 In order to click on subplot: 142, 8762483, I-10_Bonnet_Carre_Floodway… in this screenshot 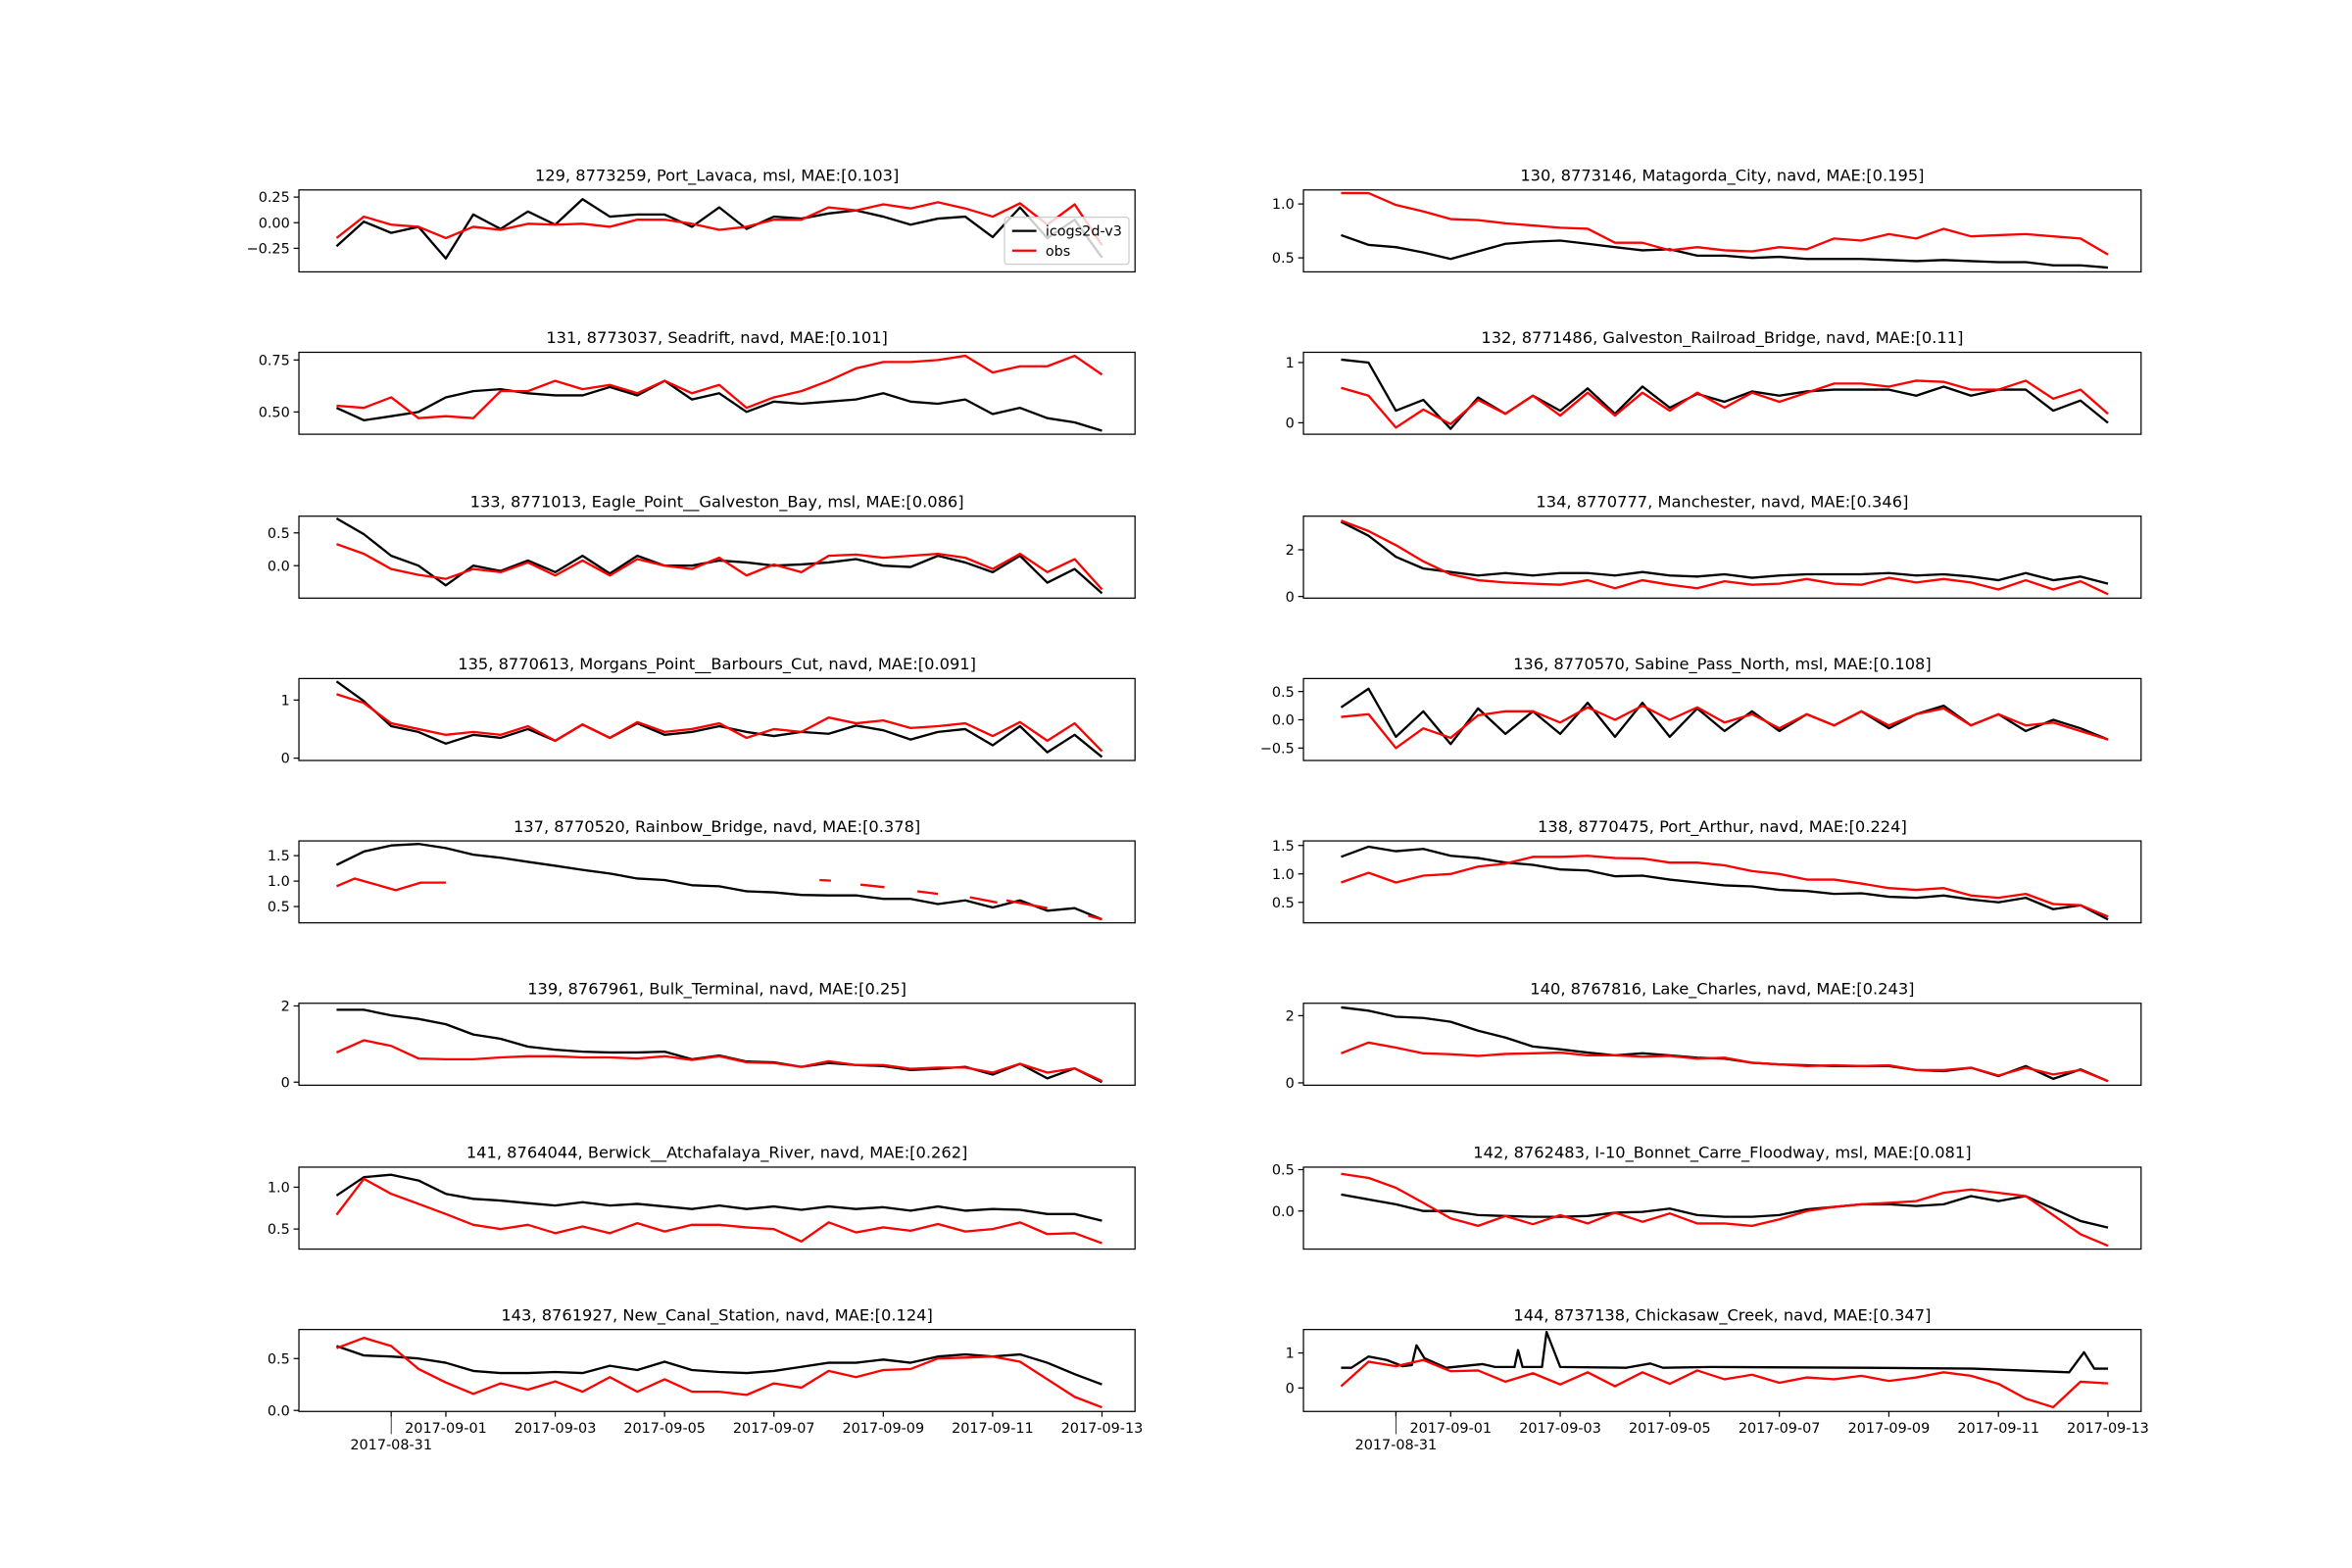, I will do `click(1707, 1197)`.